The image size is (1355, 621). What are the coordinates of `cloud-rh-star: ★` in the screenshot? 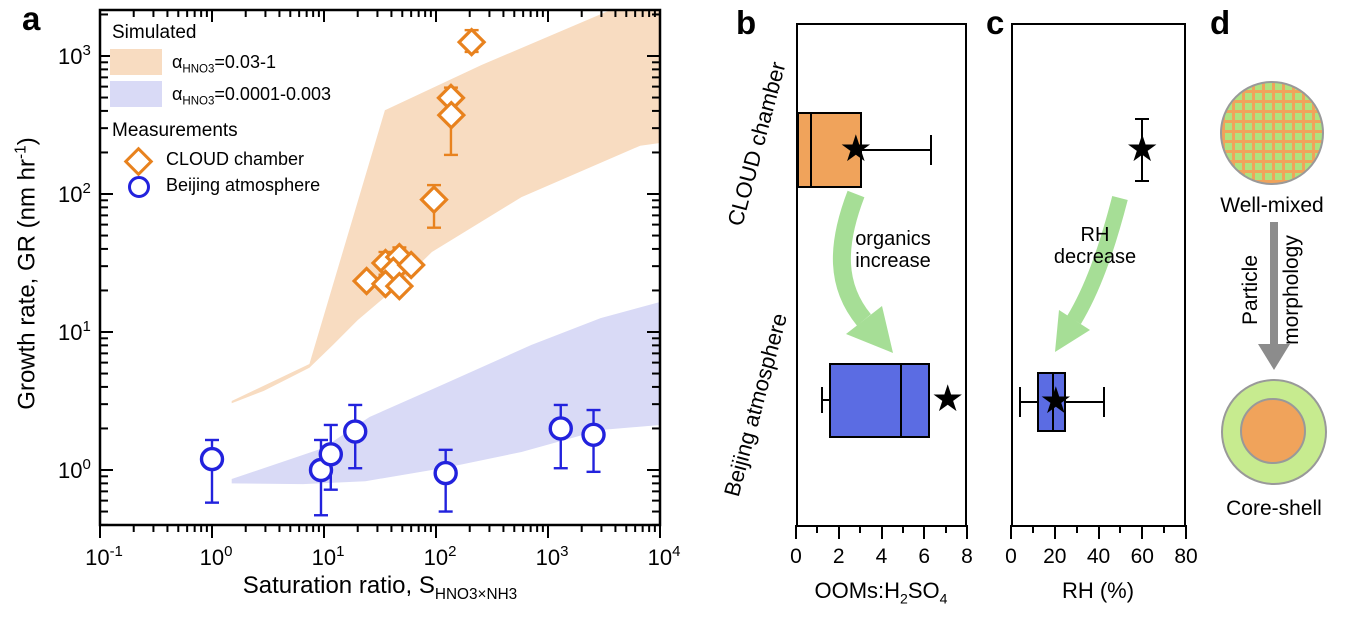 It's located at (1142, 149).